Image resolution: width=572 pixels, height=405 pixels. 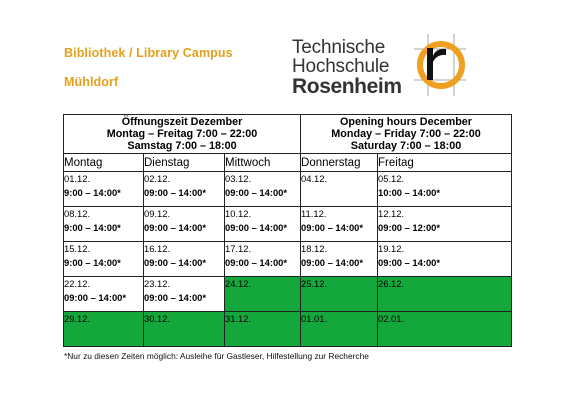 What do you see at coordinates (157, 318) in the screenshot?
I see `cell-date: 30.12.` at bounding box center [157, 318].